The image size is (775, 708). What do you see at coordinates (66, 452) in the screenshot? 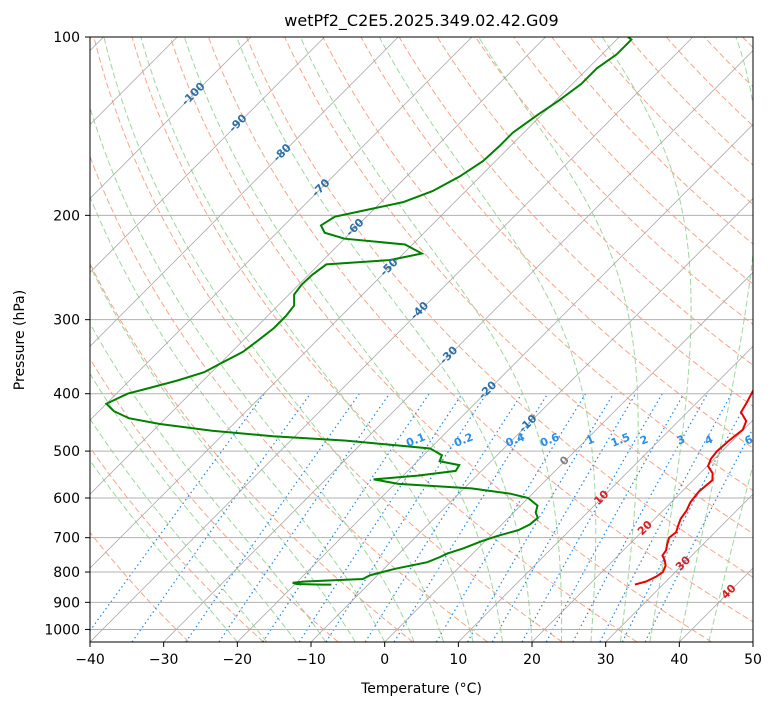
I see `y-tick-label: 500` at bounding box center [66, 452].